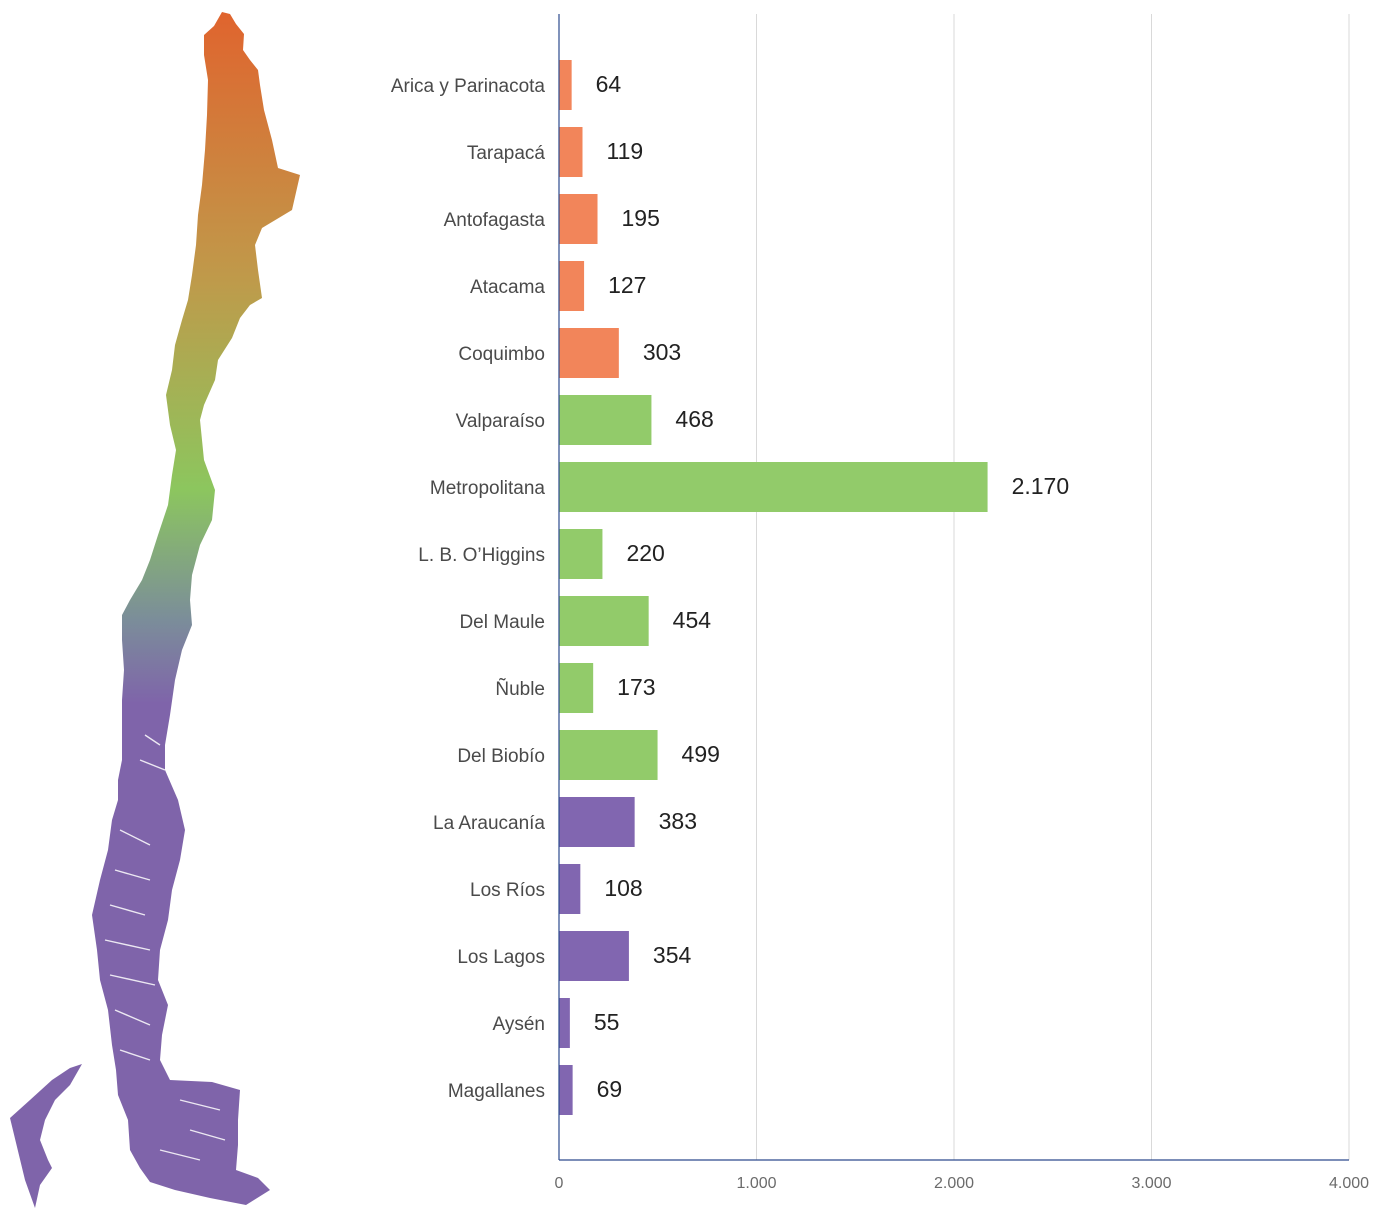  I want to click on x-tick-labels: 0 1.000 2.000 3.000 4.000, so click(962, 1183).